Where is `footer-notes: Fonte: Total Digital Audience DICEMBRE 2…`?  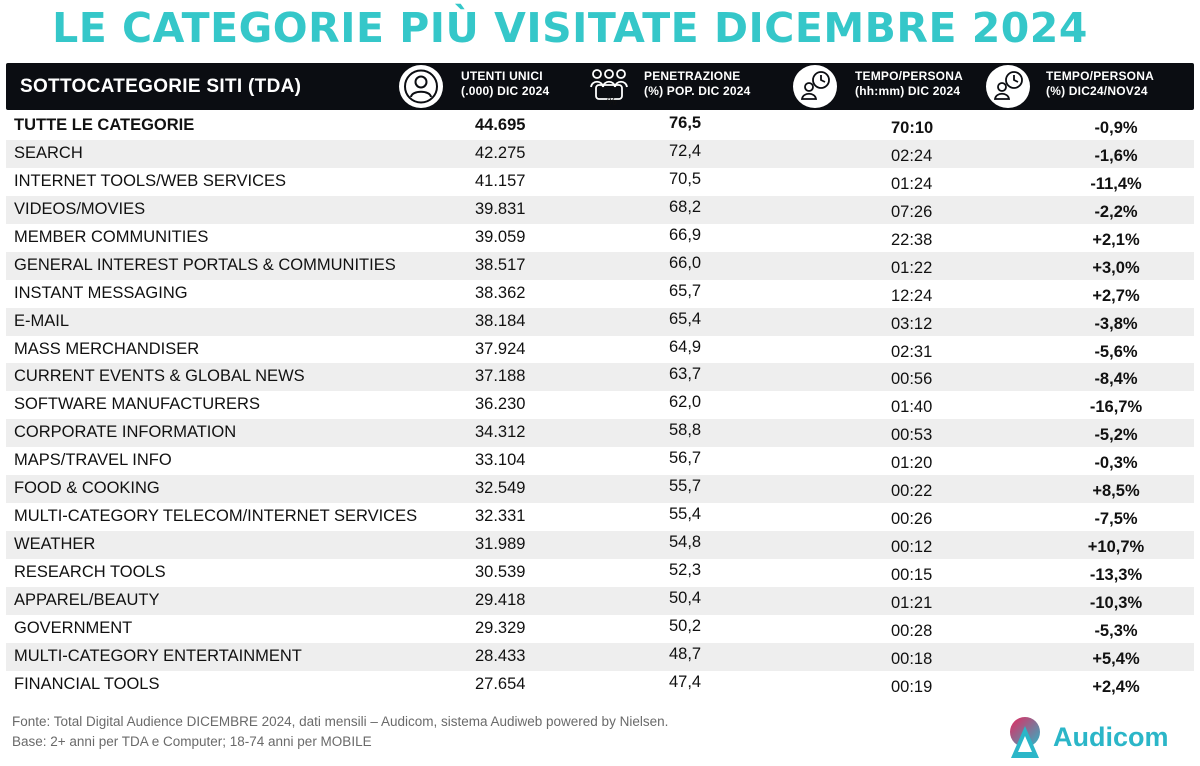 footer-notes: Fonte: Total Digital Audience DICEMBRE 2… is located at coordinates (340, 732).